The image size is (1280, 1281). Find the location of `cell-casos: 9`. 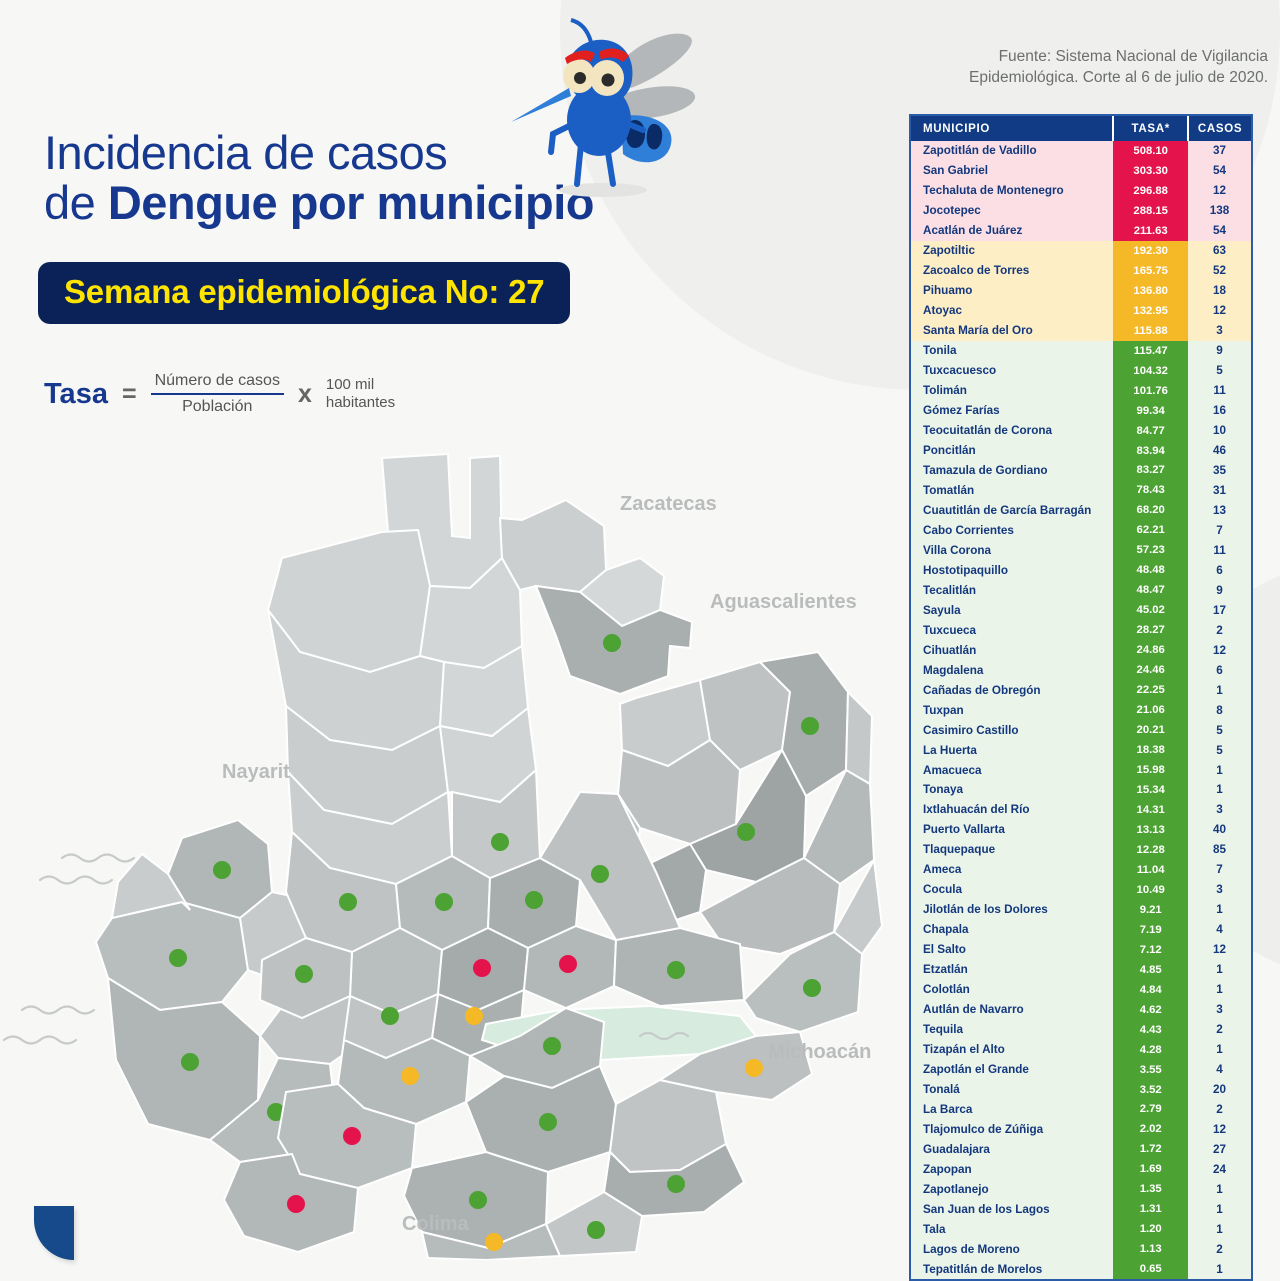

cell-casos: 9 is located at coordinates (1219, 350).